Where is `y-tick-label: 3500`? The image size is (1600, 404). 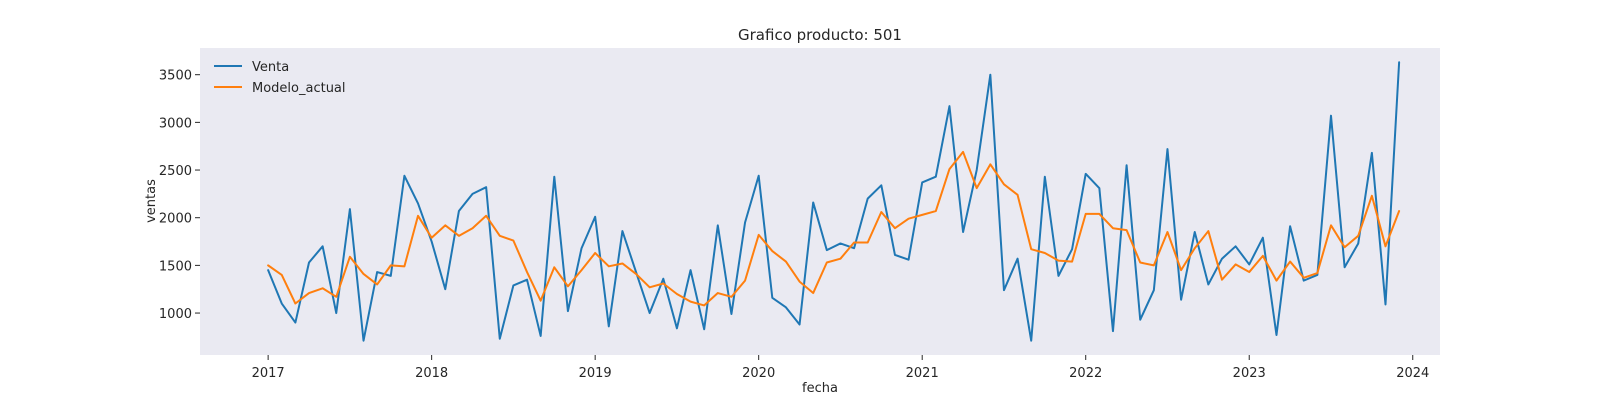 y-tick-label: 3500 is located at coordinates (175, 76).